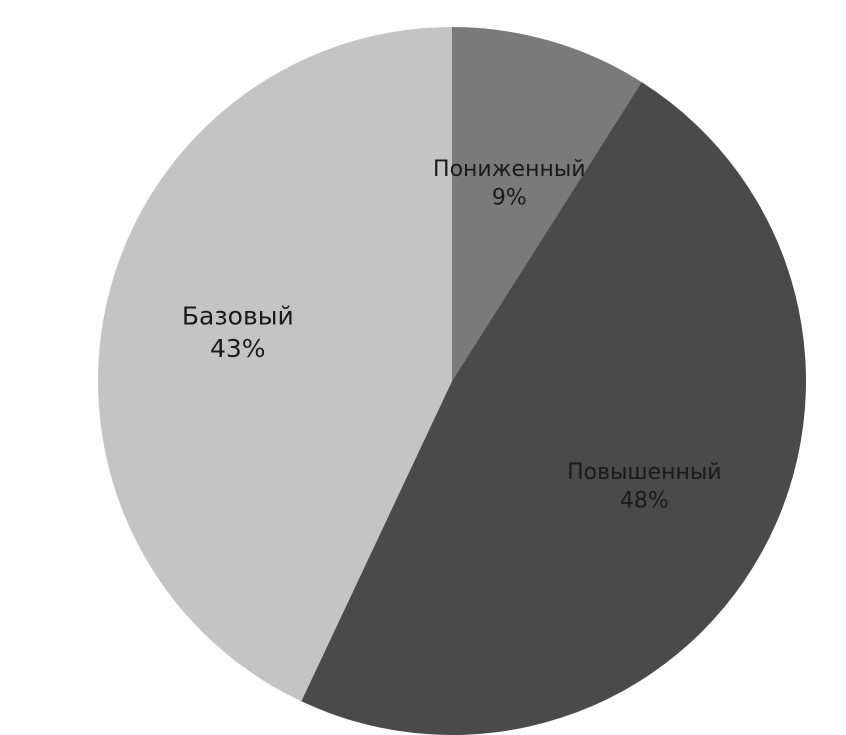 This screenshot has width=846, height=735. What do you see at coordinates (238, 315) in the screenshot?
I see `slice-category-label: Базовый` at bounding box center [238, 315].